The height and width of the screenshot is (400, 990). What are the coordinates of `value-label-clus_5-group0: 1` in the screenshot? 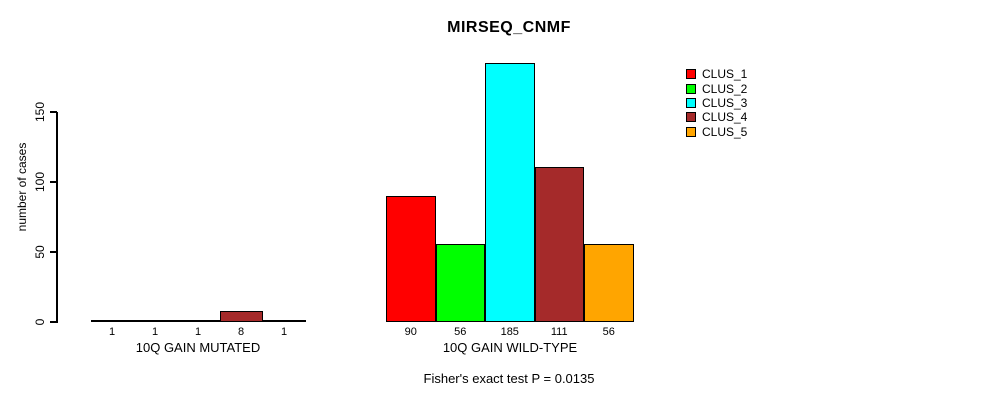 It's located at (284, 332).